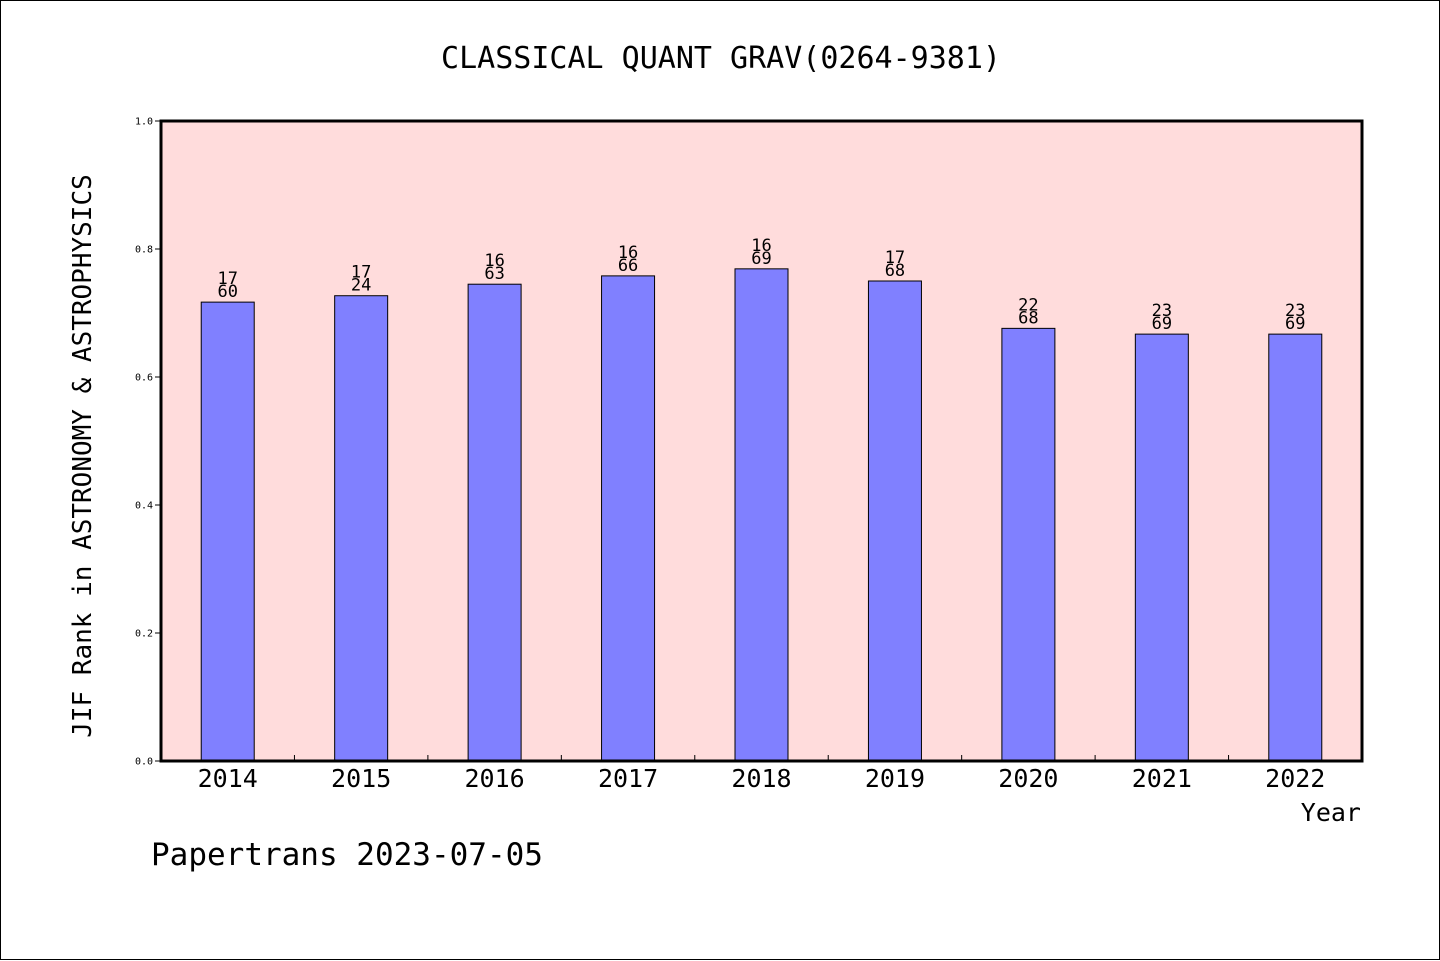 Image resolution: width=1440 pixels, height=961 pixels. I want to click on x-ticks-group: 2014 2015 2016 2017 2018 2019 2020 2021 2022, so click(761, 774).